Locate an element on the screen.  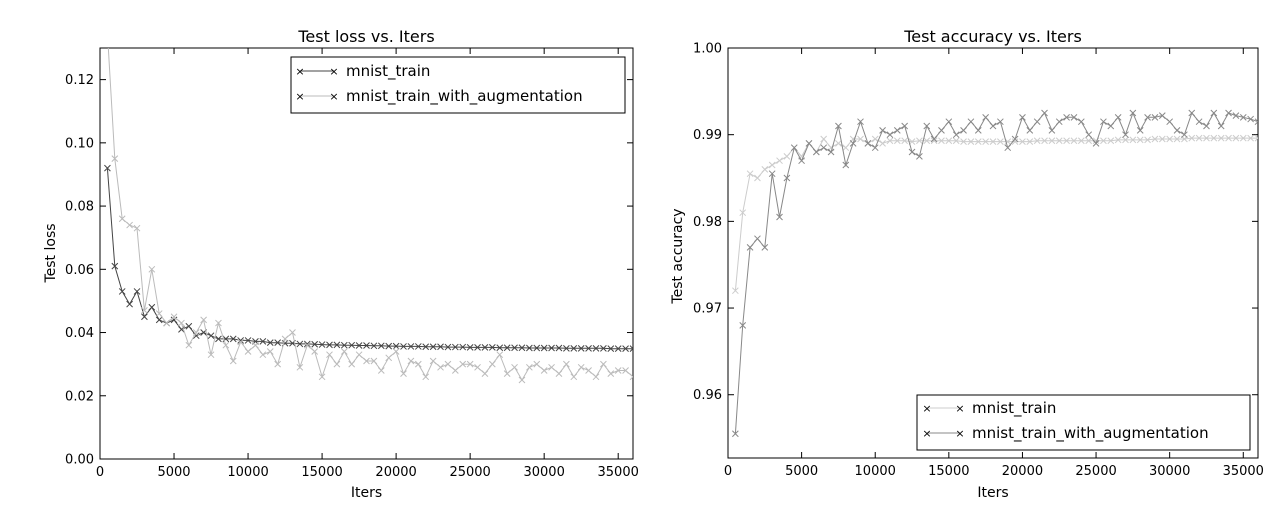
accuracy-legend-label-augmentation: mnist_train_with_augmentation is located at coordinates (1090, 433).